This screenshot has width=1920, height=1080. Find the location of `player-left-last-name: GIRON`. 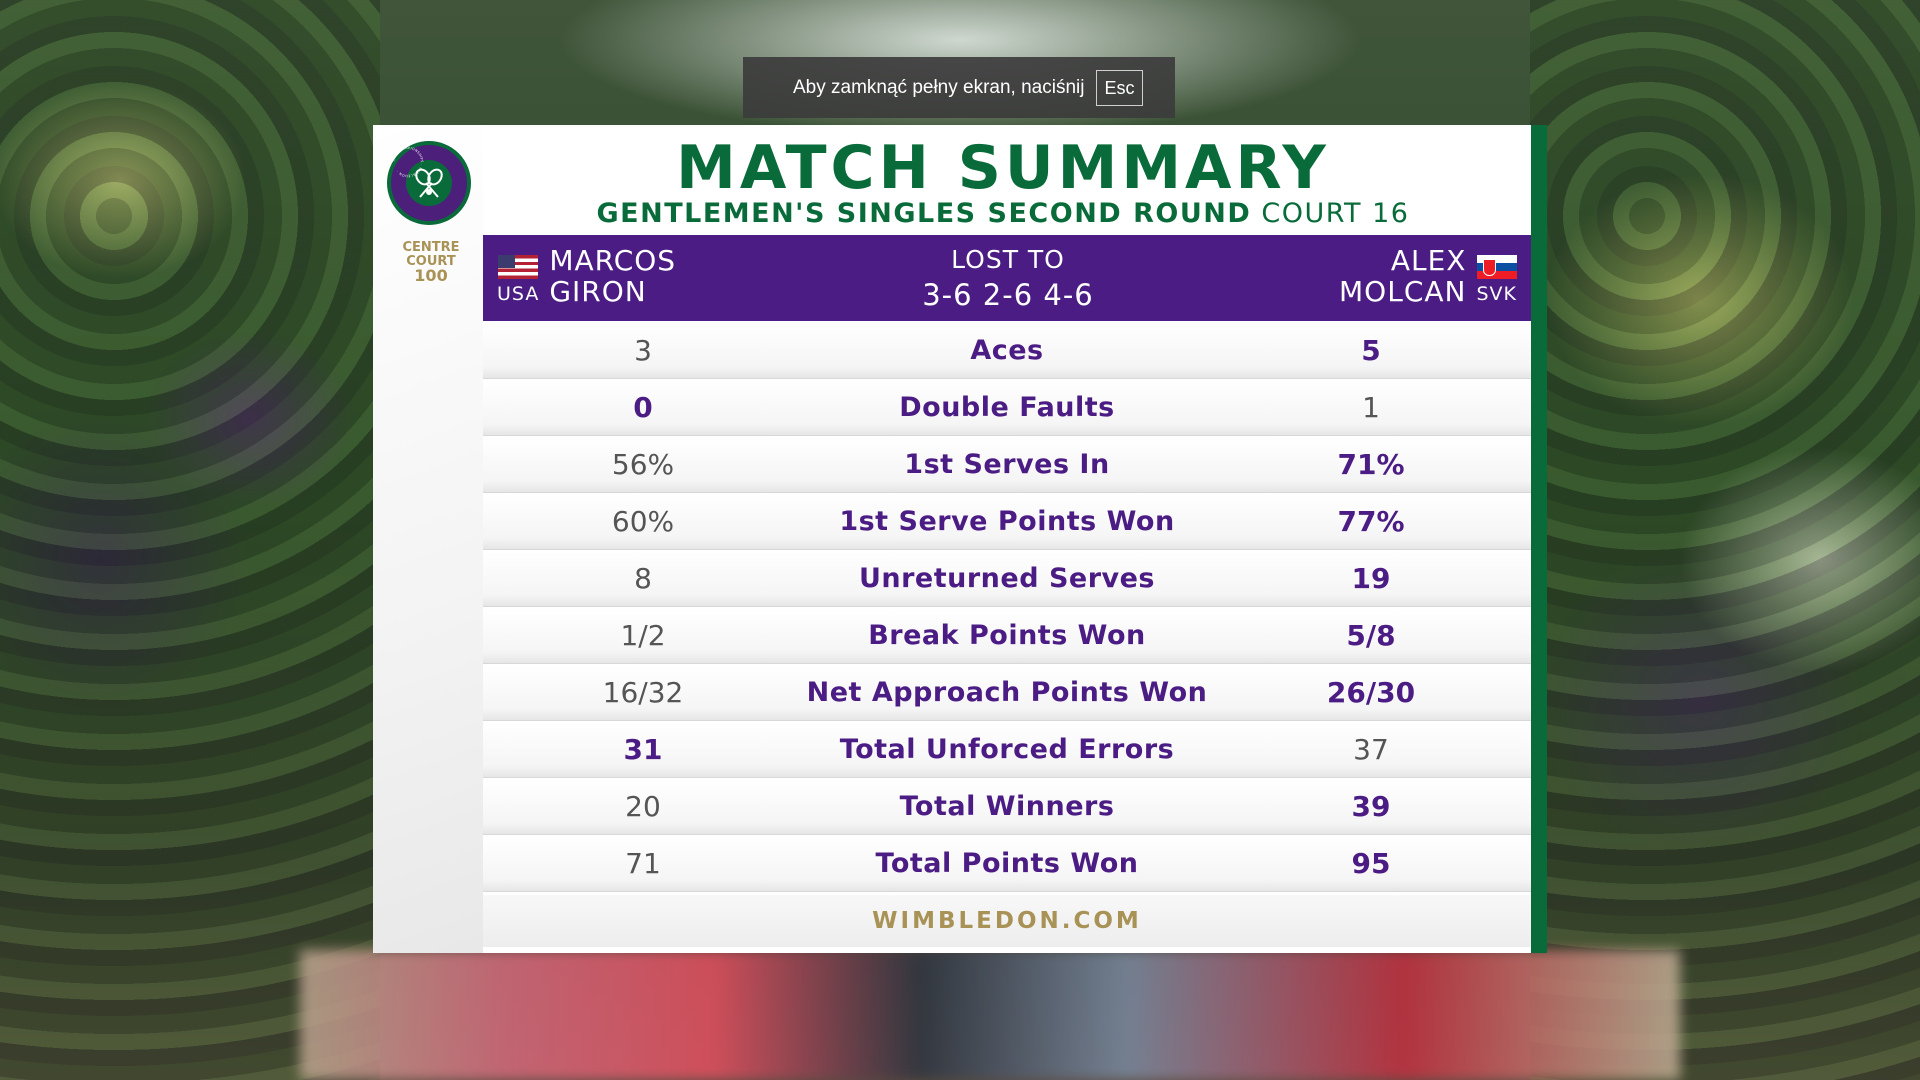

player-left-last-name: GIRON is located at coordinates (598, 291).